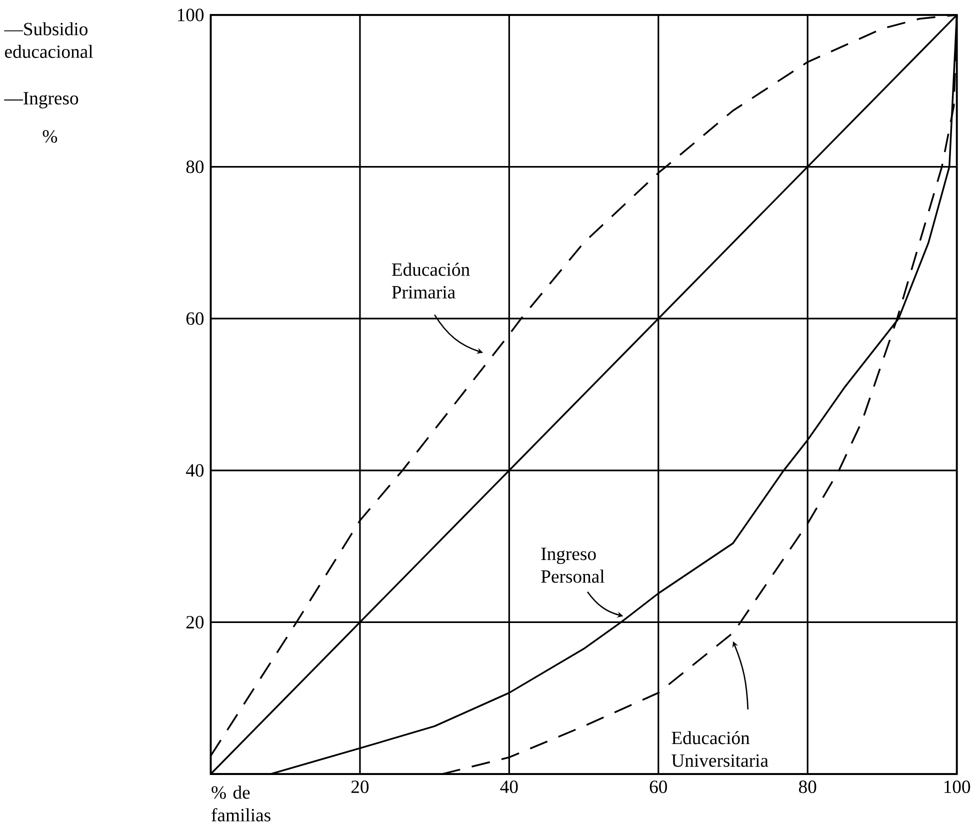 Image resolution: width=977 pixels, height=834 pixels. I want to click on x-tick-label: 60, so click(658, 787).